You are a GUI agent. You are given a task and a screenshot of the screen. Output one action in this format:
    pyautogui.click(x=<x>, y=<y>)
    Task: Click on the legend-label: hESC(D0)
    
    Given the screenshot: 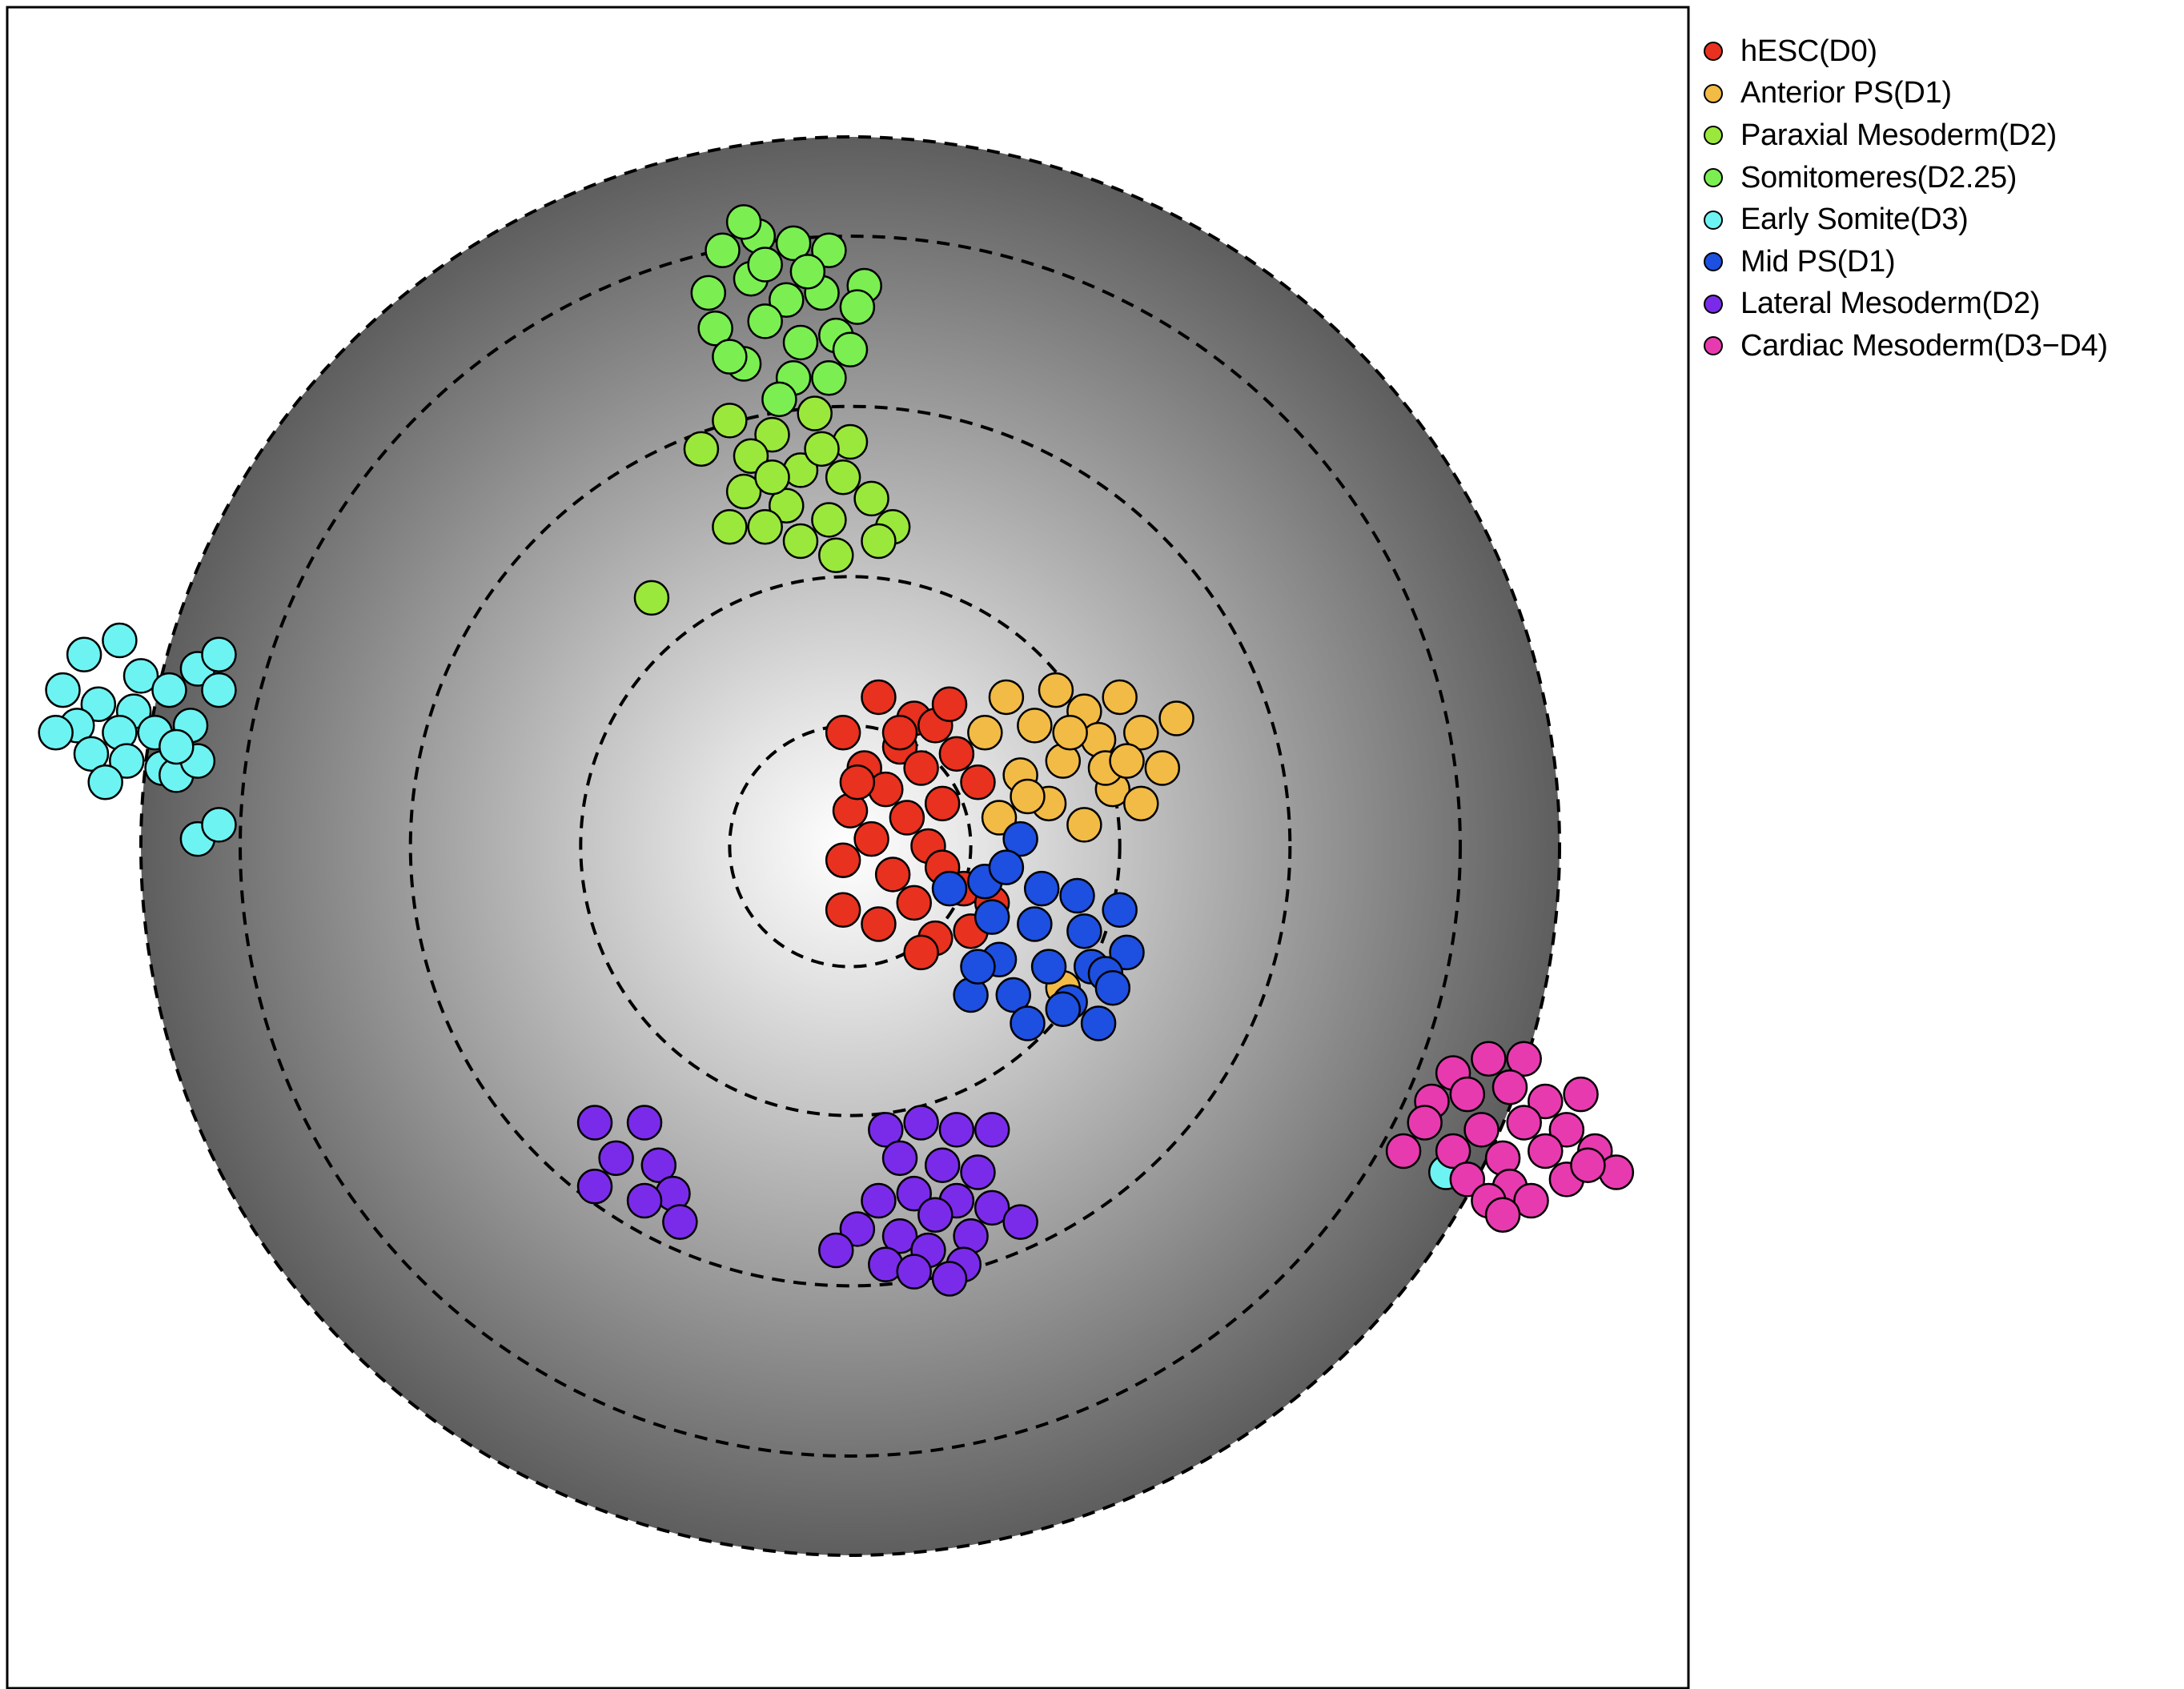 What is the action you would take?
    pyautogui.click(x=1808, y=51)
    